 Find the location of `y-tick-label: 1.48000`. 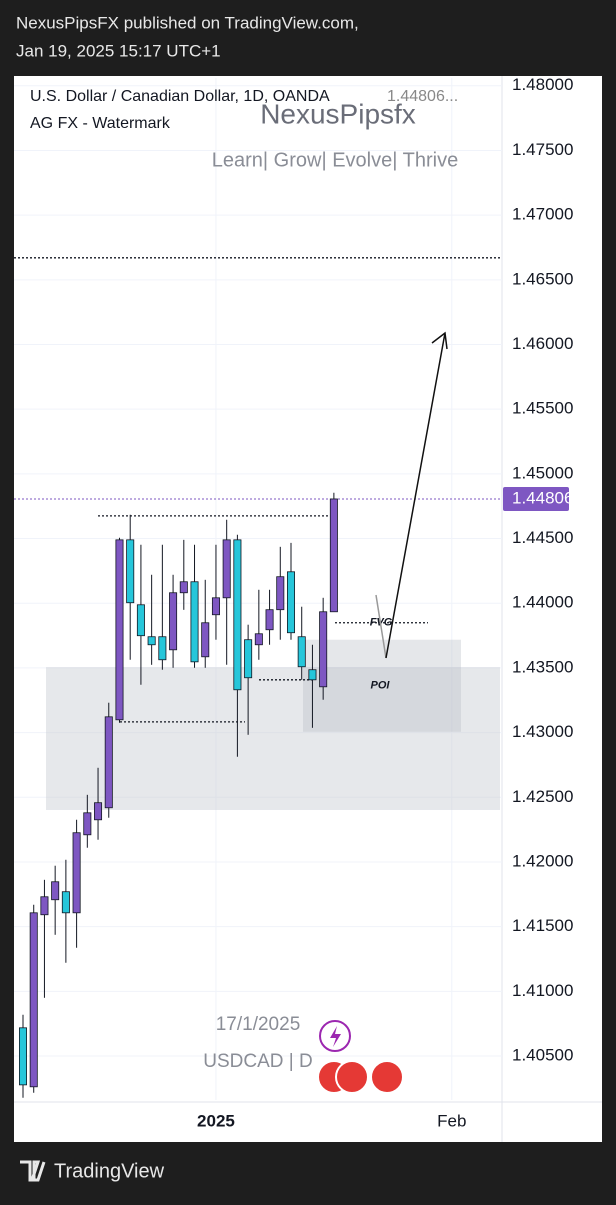

y-tick-label: 1.48000 is located at coordinates (542, 84).